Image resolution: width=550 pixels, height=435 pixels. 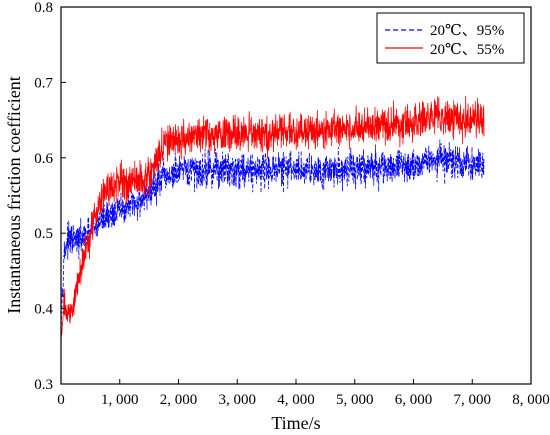 What do you see at coordinates (43, 310) in the screenshot?
I see `y-tick-label: 0.4` at bounding box center [43, 310].